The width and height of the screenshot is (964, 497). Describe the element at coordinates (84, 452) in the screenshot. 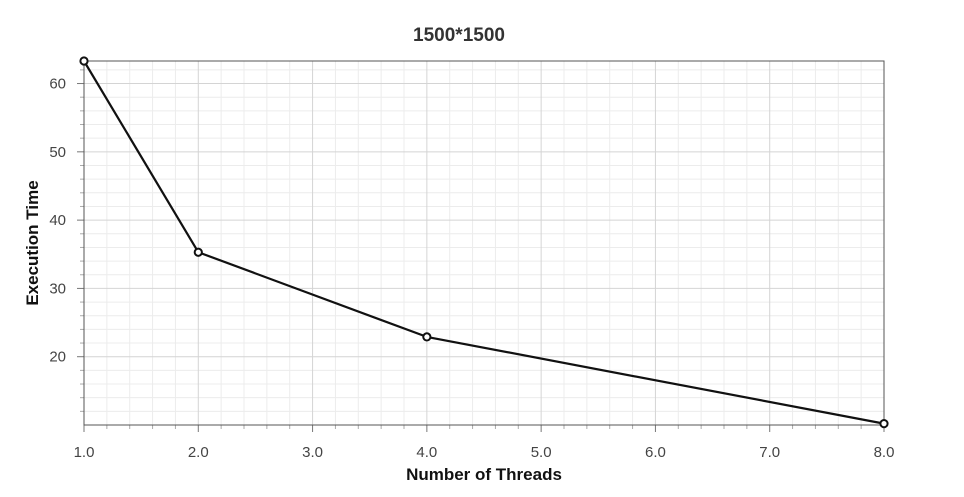

I see `x-tick-label: 1.0` at that location.